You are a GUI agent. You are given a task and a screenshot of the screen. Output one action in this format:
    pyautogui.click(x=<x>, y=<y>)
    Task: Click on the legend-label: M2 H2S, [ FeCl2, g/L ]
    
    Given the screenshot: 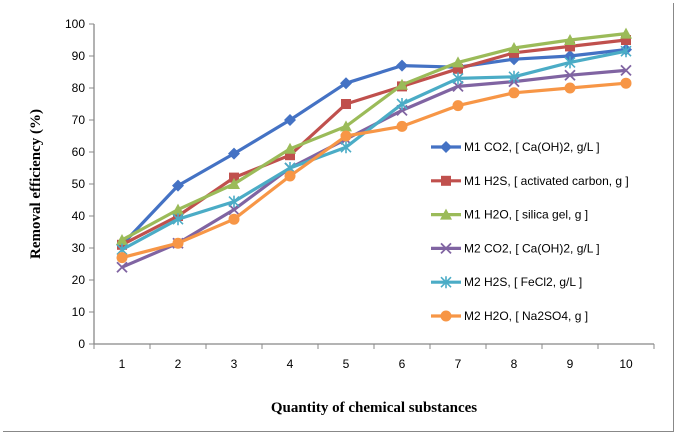 What is the action you would take?
    pyautogui.click(x=523, y=282)
    